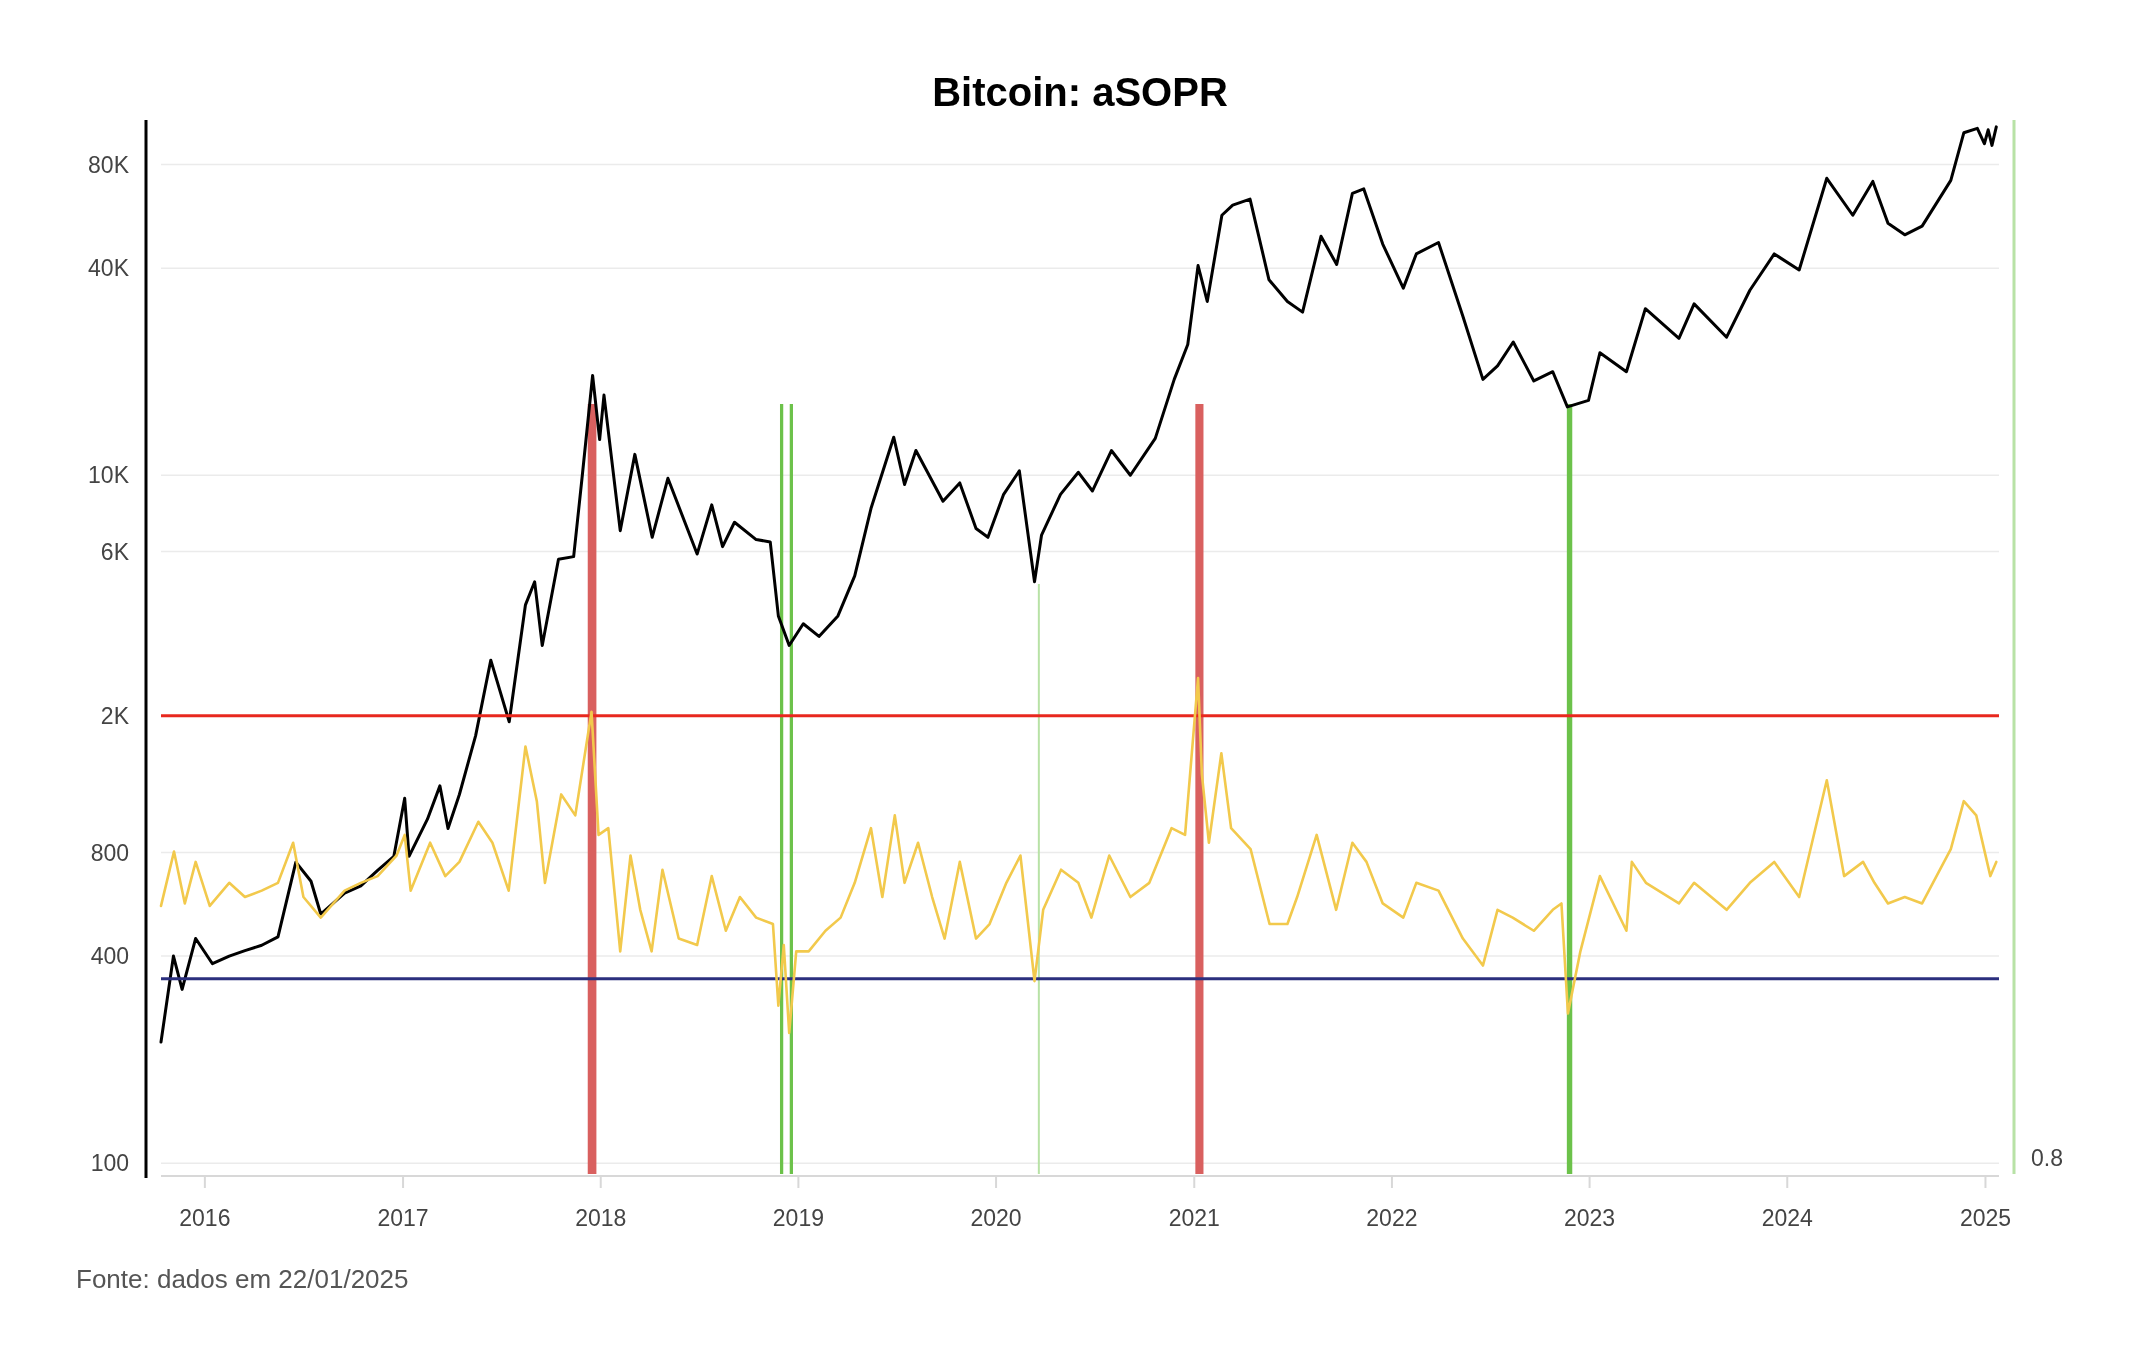  What do you see at coordinates (601, 1218) in the screenshot?
I see `x-tick-label: 2018` at bounding box center [601, 1218].